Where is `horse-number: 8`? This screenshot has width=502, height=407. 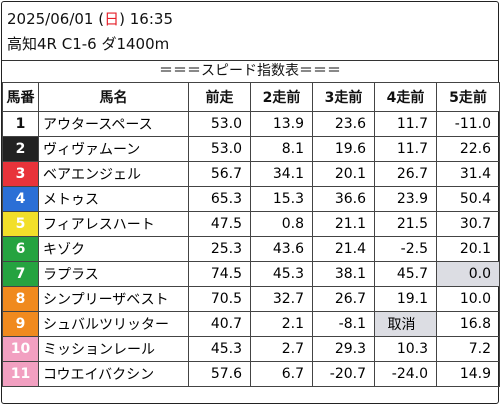 horse-number: 8 is located at coordinates (20, 299).